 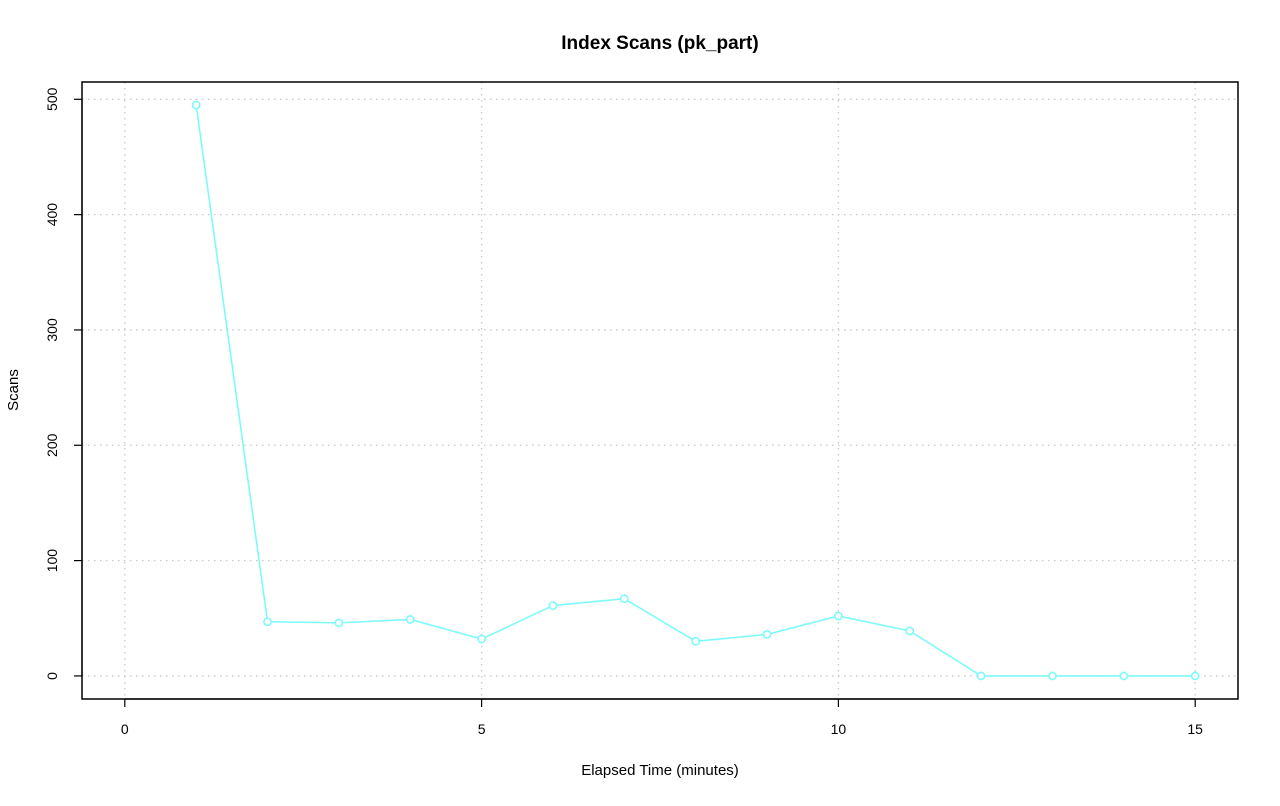 What do you see at coordinates (52, 99) in the screenshot?
I see `y-tick-label: 500` at bounding box center [52, 99].